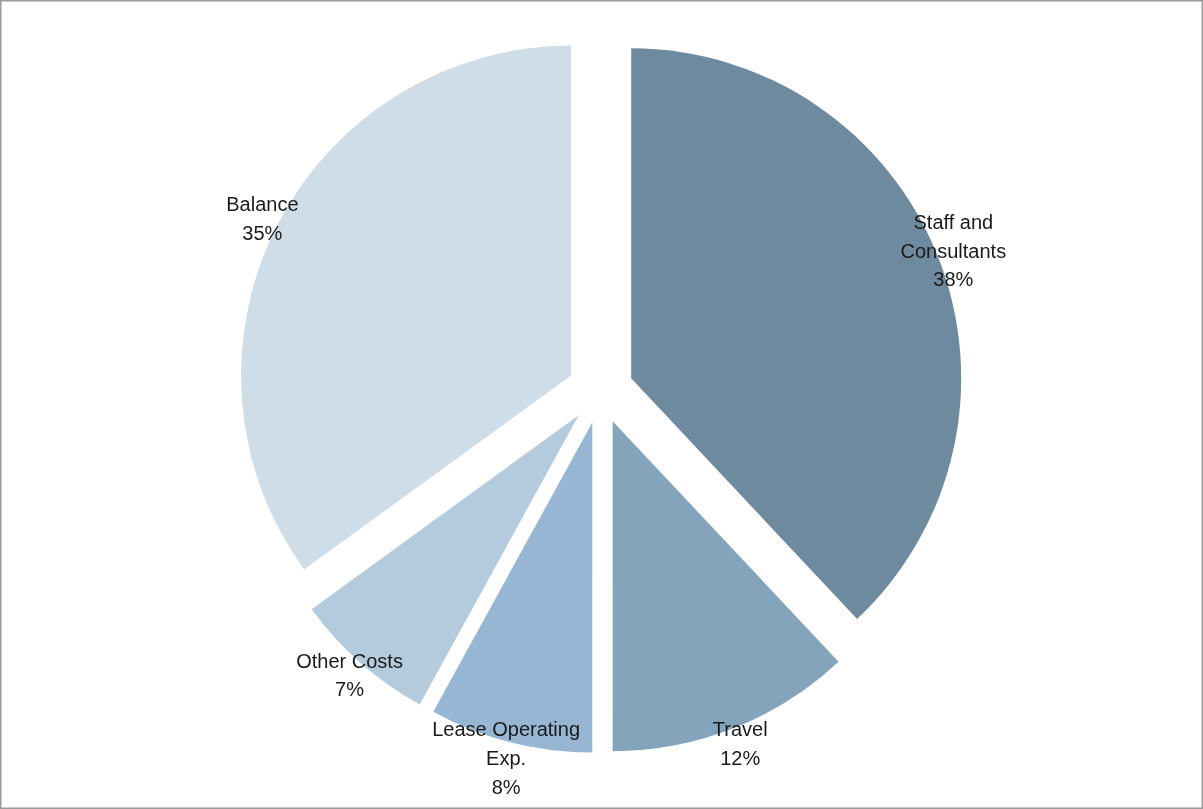 Image resolution: width=1203 pixels, height=809 pixels. What do you see at coordinates (262, 203) in the screenshot?
I see `slice-label: Balance` at bounding box center [262, 203].